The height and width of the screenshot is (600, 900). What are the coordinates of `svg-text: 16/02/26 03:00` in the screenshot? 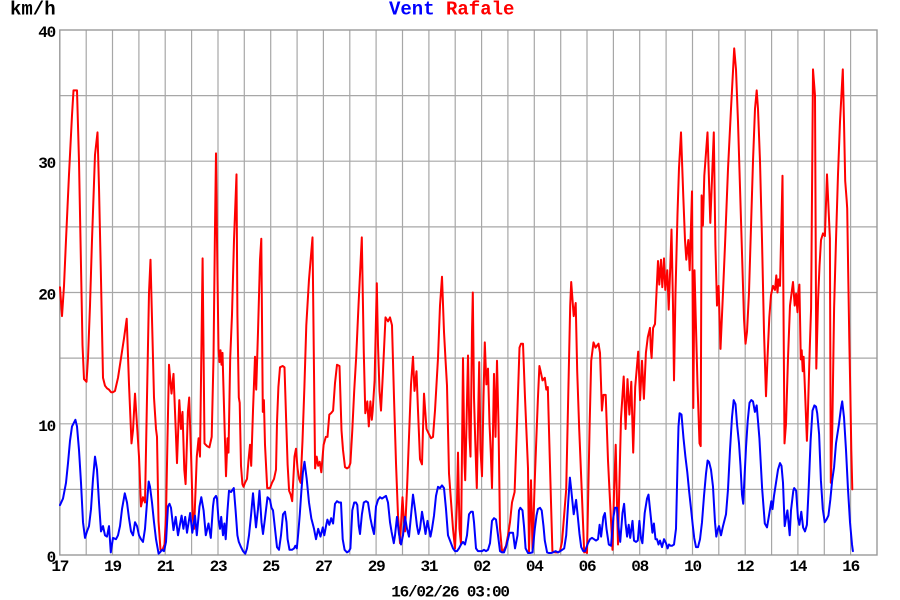 It's located at (450, 592).